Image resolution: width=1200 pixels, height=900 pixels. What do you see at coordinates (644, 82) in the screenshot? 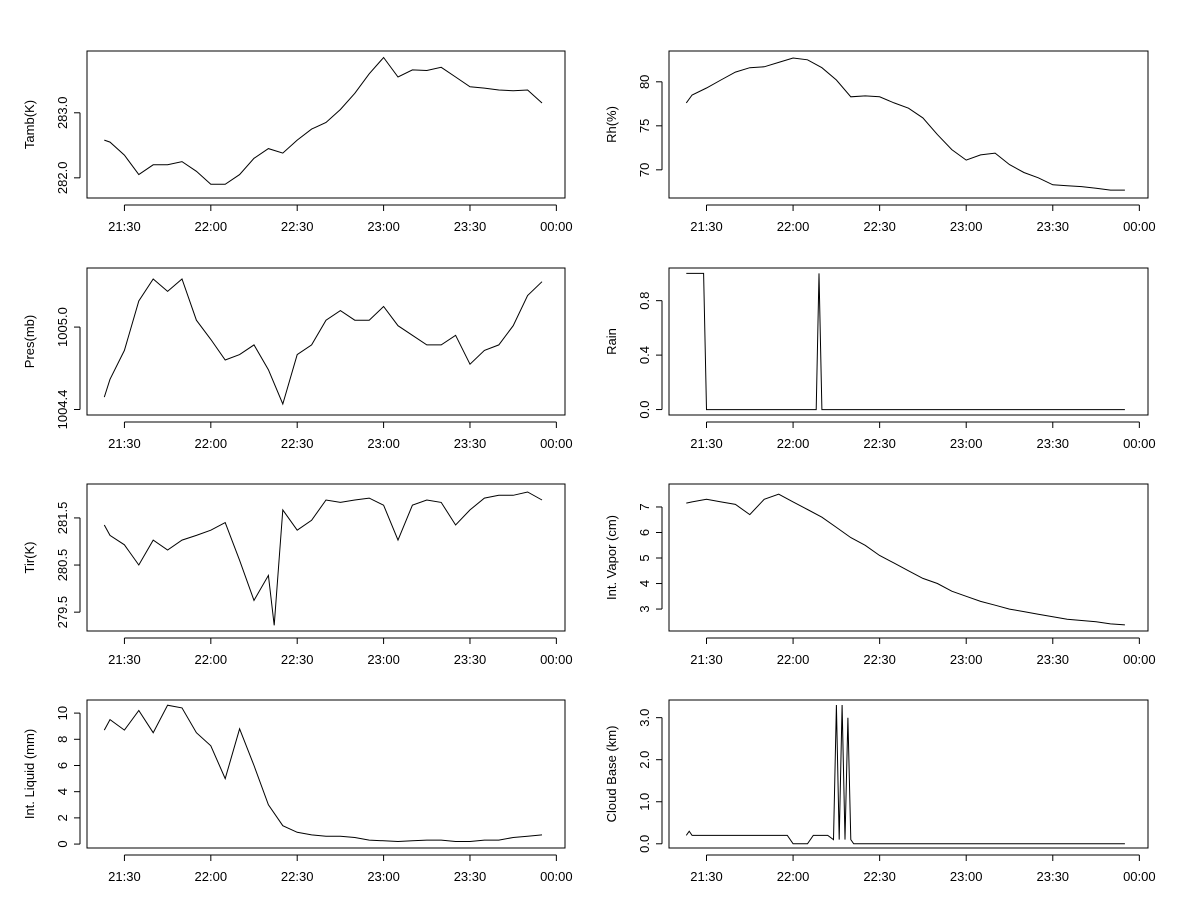
I see `y-tick-label: 80` at bounding box center [644, 82].